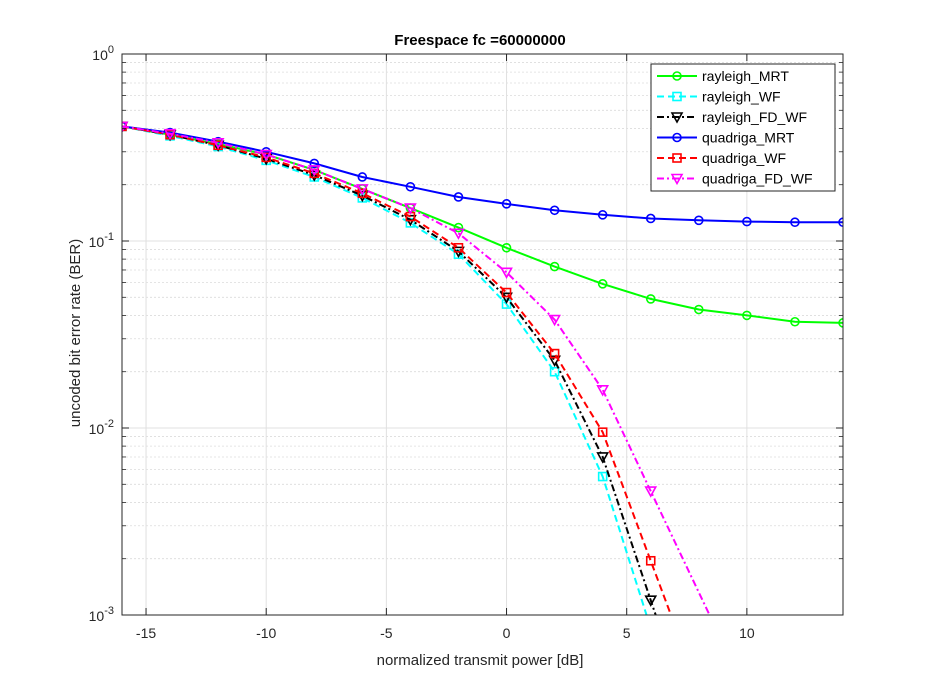 The height and width of the screenshot is (695, 929). What do you see at coordinates (101, 427) in the screenshot?
I see `y-tick-label: 10⁻²` at bounding box center [101, 427].